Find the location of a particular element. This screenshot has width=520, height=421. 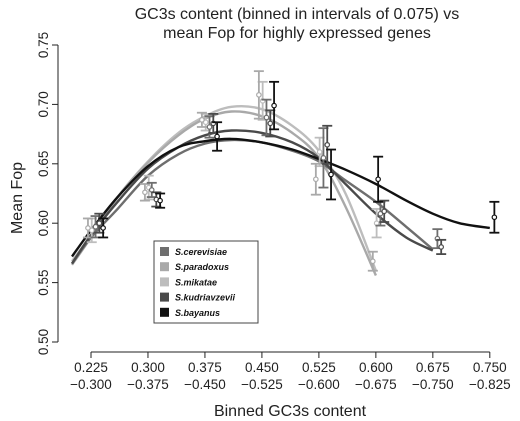

legend-box is located at coordinates (206, 282).